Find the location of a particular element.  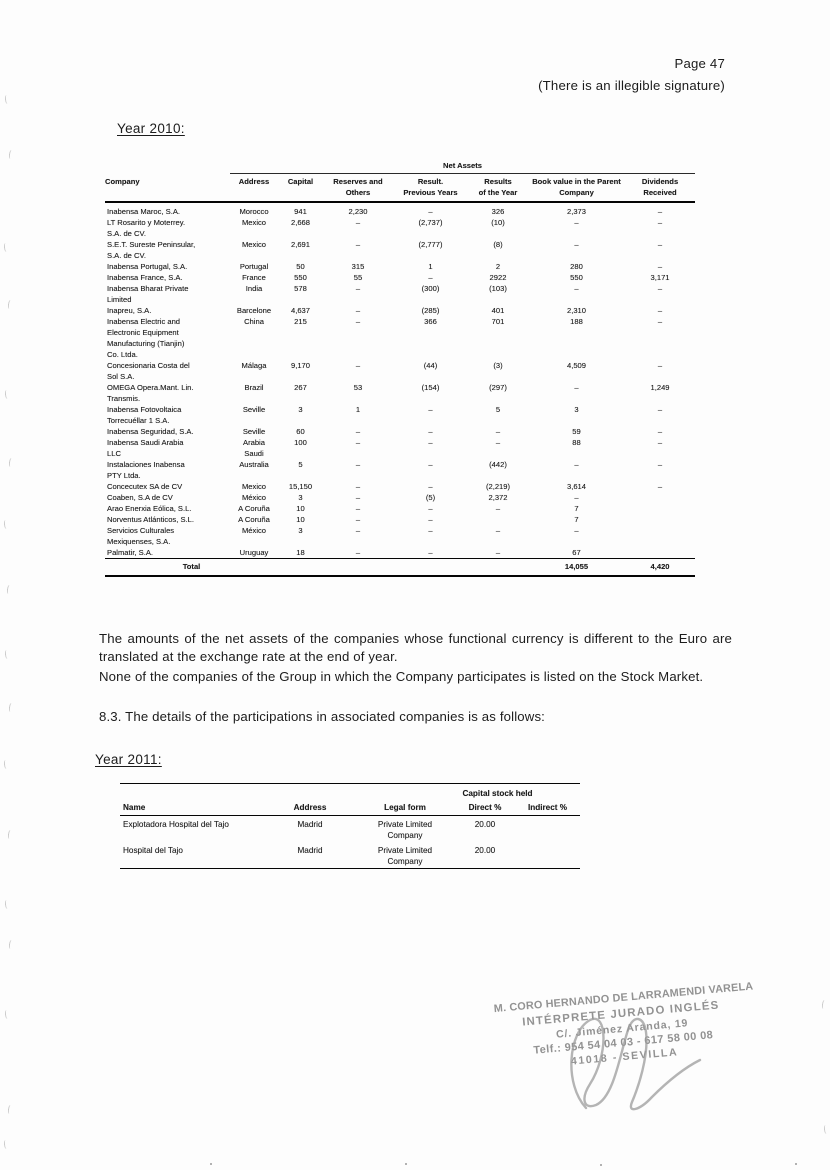

cell-legal_form: Private Limited Company is located at coordinates (405, 856).